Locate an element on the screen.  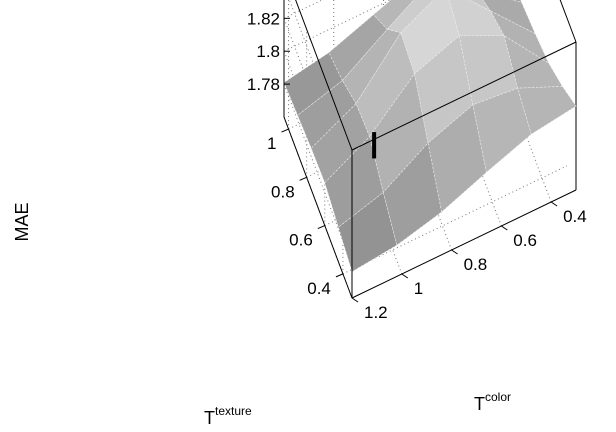
z-tick-label: 1.82 is located at coordinates (263, 18).